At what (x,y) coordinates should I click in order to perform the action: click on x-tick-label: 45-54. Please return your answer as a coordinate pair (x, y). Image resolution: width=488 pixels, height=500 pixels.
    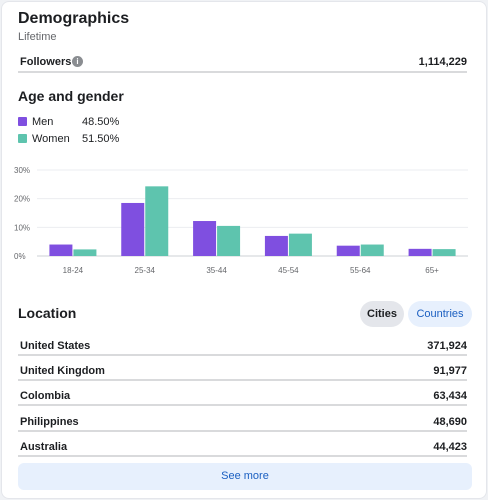
    Looking at the image, I should click on (288, 270).